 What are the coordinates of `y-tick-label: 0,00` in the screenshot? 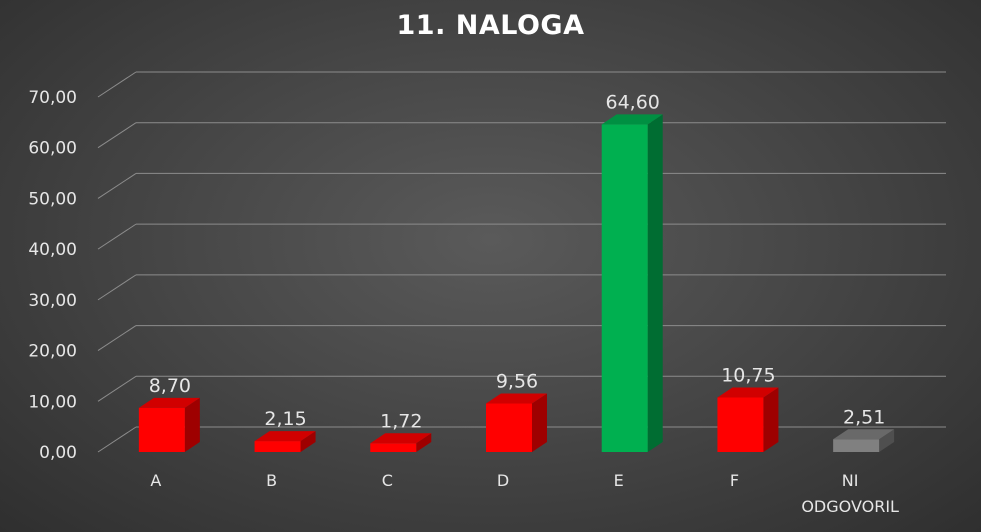 It's located at (58, 453).